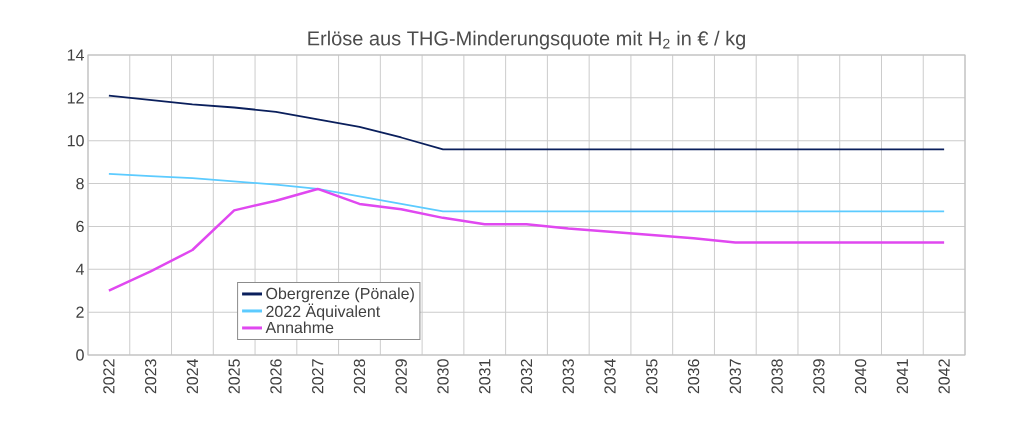  What do you see at coordinates (735, 376) in the screenshot?
I see `x-tick-label: 2037` at bounding box center [735, 376].